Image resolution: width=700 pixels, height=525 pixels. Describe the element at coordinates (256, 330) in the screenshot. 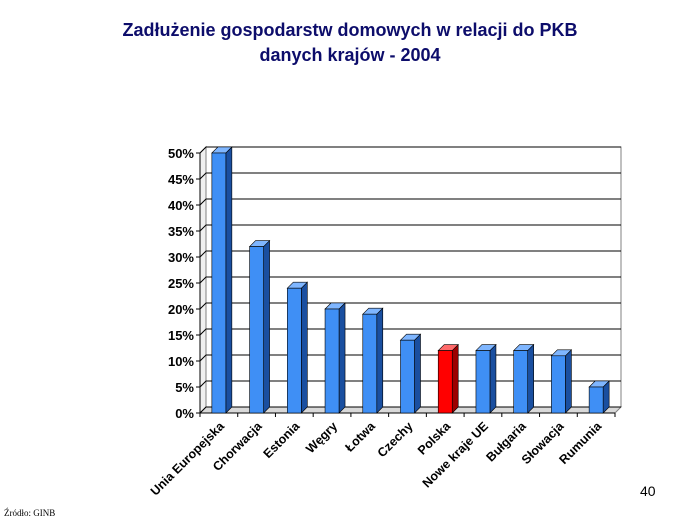

I see `bar-chorwacja` at that location.